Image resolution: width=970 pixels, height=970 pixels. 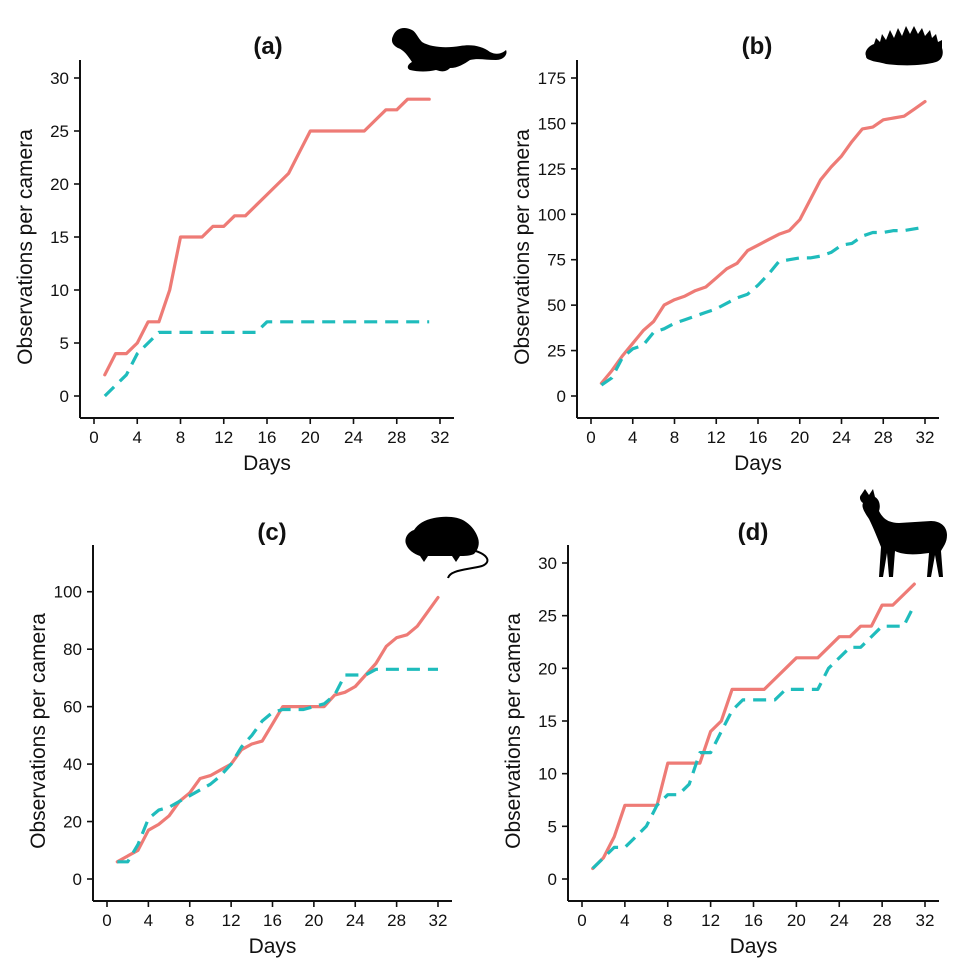 I want to click on rat-silhouette-icon-shape, so click(x=442, y=539).